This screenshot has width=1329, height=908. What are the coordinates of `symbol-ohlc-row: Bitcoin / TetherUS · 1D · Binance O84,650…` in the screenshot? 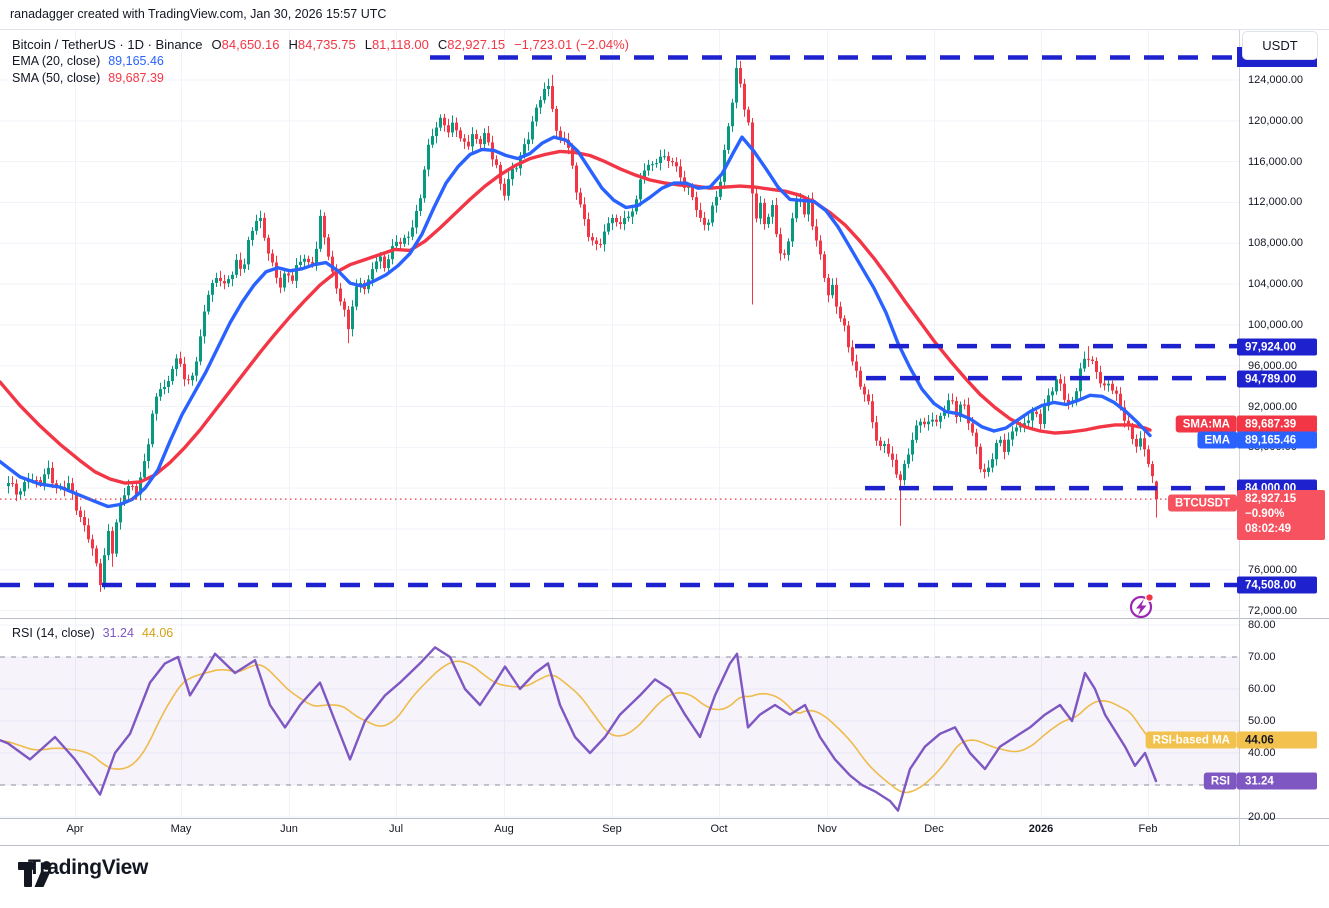 It's located at (320, 44).